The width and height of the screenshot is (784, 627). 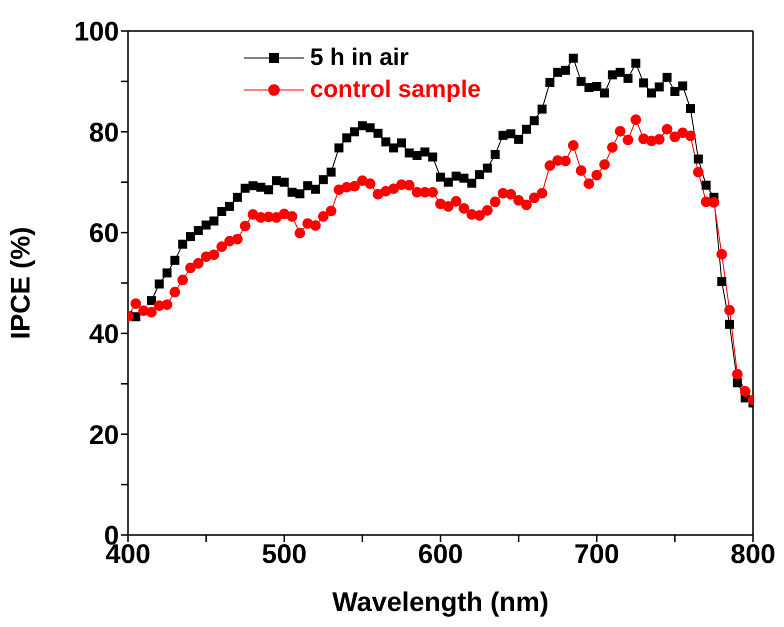 What do you see at coordinates (597, 554) in the screenshot?
I see `x-tick-label: 700` at bounding box center [597, 554].